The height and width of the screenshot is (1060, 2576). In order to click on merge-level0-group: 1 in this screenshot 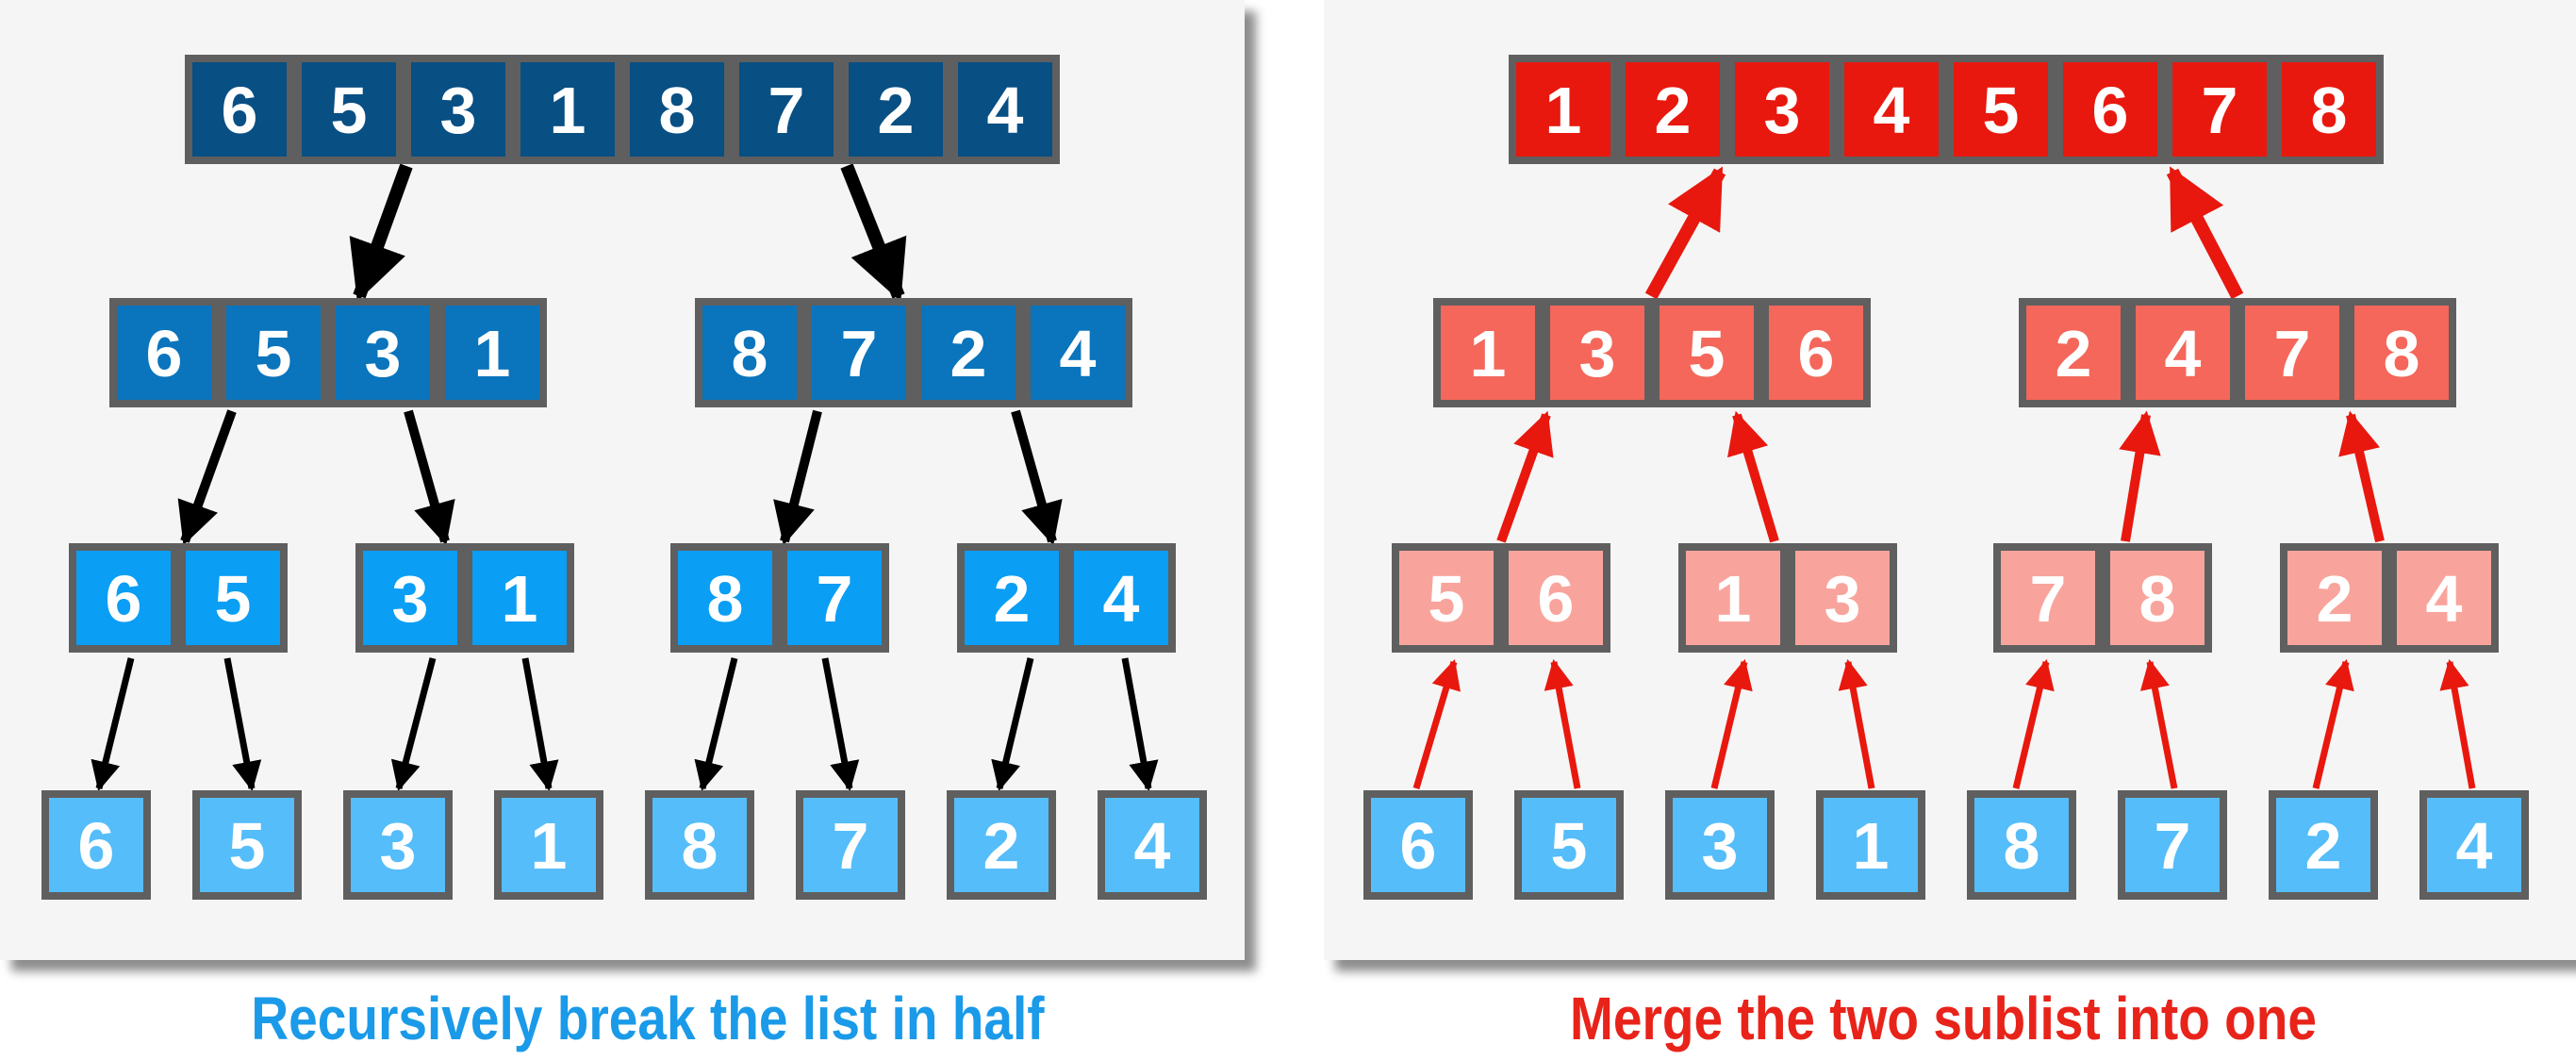, I will do `click(1870, 845)`.